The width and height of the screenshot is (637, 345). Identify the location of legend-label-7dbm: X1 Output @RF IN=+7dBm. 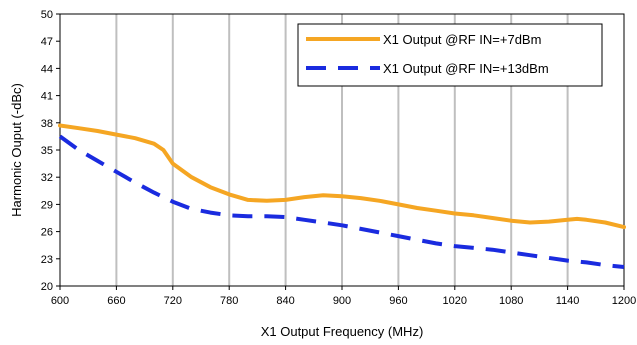
(462, 39).